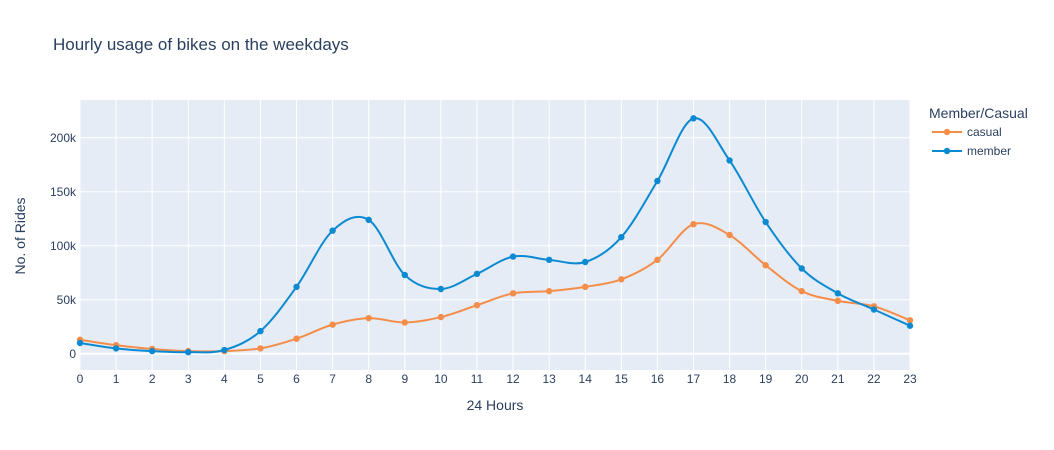  Describe the element at coordinates (622, 379) in the screenshot. I see `x-tick-label: 15` at that location.